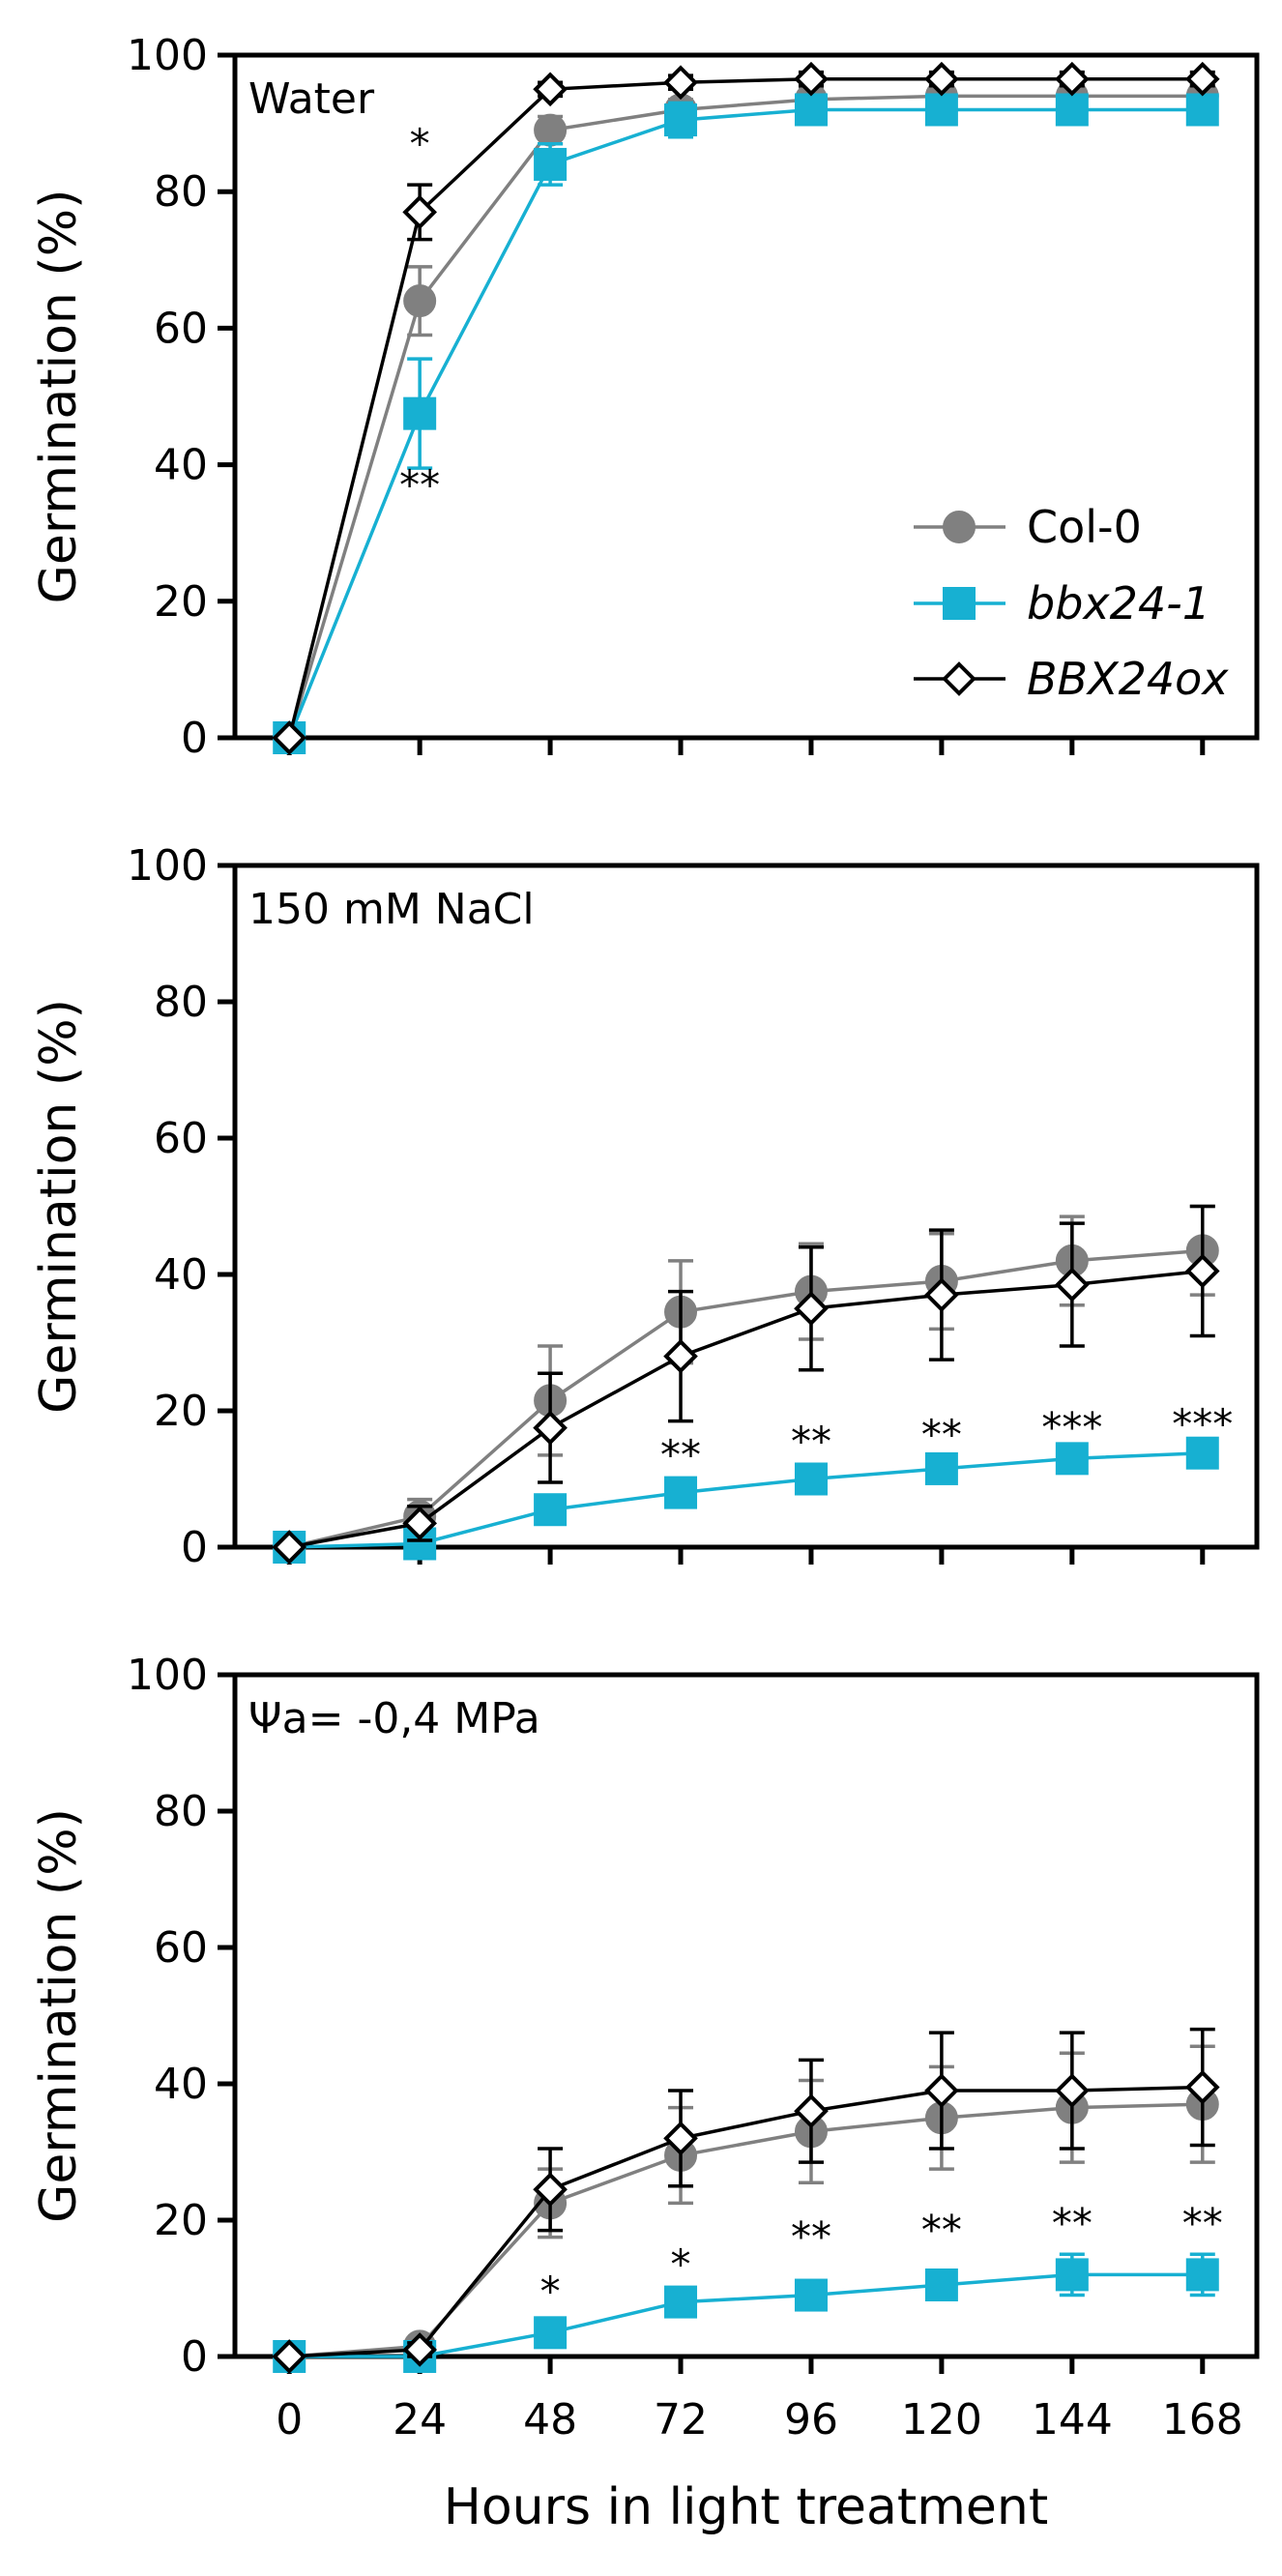 This screenshot has height=2576, width=1282. Describe the element at coordinates (1128, 679) in the screenshot. I see `legend-label-bbx24ox: BBX24ox` at that location.